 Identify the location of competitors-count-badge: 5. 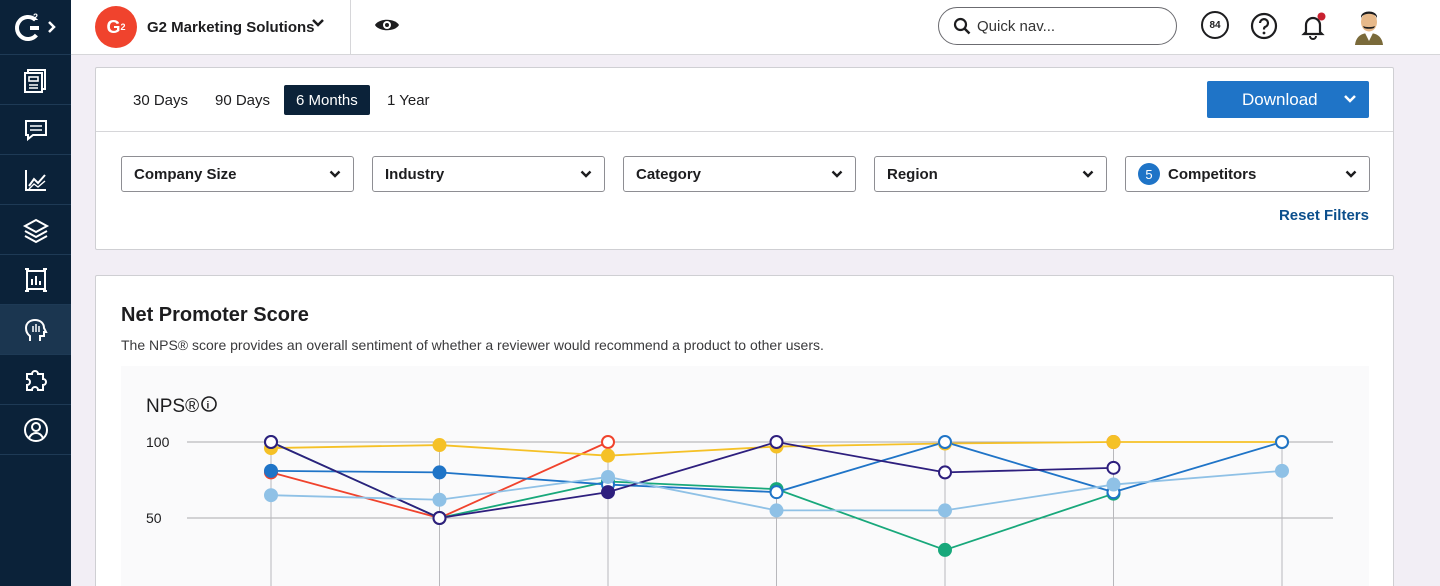
(1149, 174).